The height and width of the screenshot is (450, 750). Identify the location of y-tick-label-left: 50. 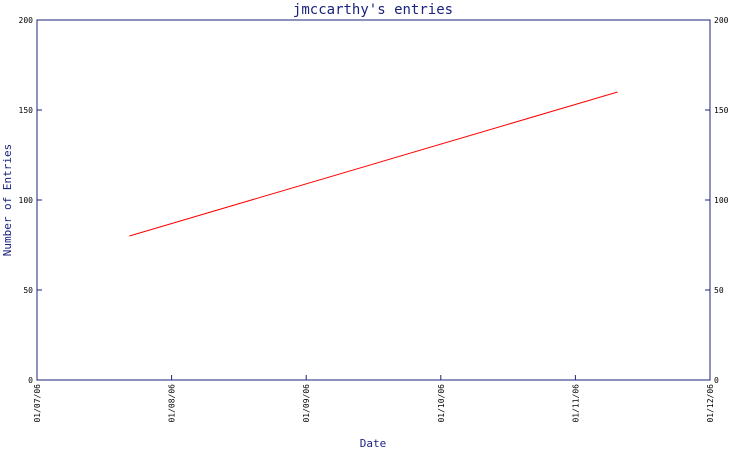
(28, 290).